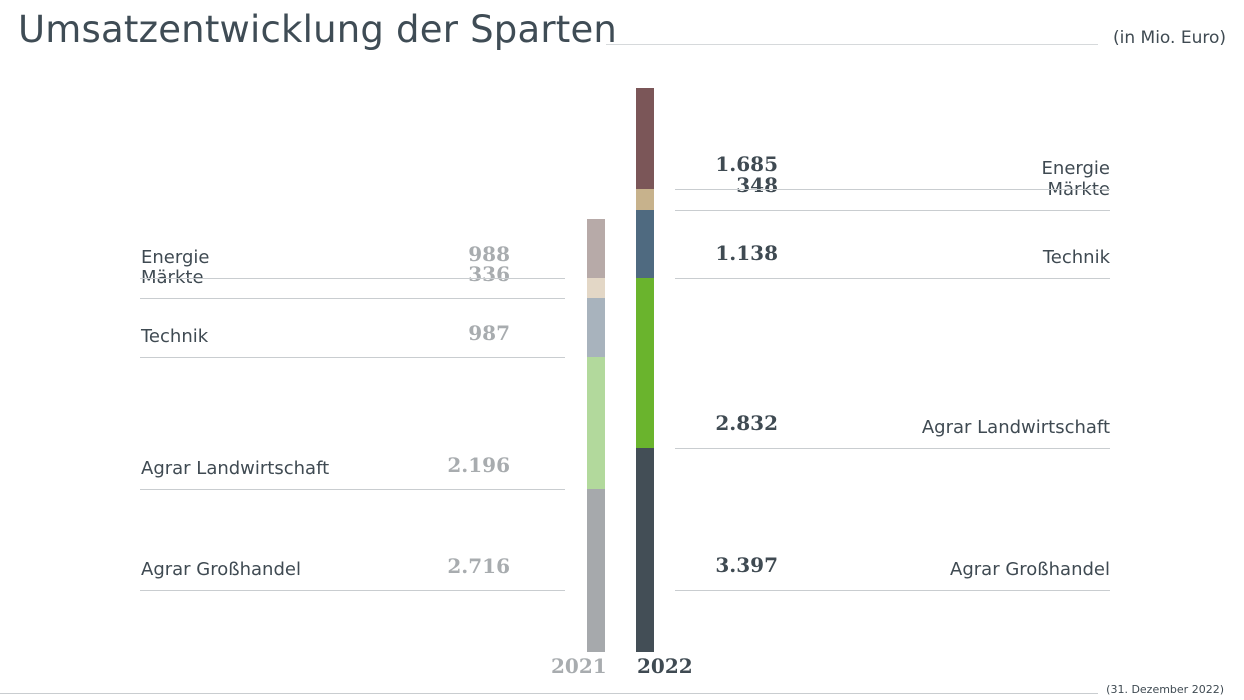  What do you see at coordinates (746, 423) in the screenshot?
I see `value-label-2022: 2.832` at bounding box center [746, 423].